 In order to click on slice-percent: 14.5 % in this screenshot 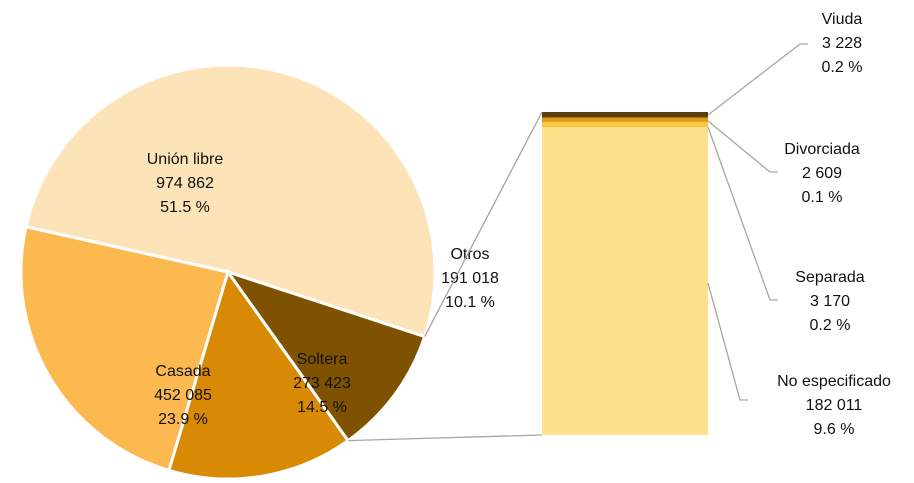, I will do `click(322, 407)`.